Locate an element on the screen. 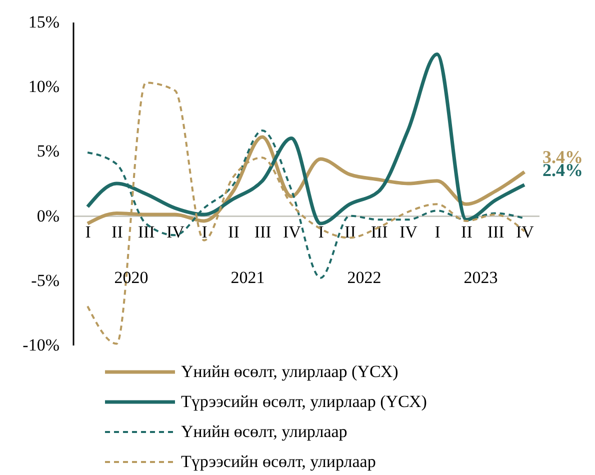 The width and height of the screenshot is (595, 475). legend-label: Түрээсийн өсөлт, улирлаар (ҮСХ) is located at coordinates (304, 401).